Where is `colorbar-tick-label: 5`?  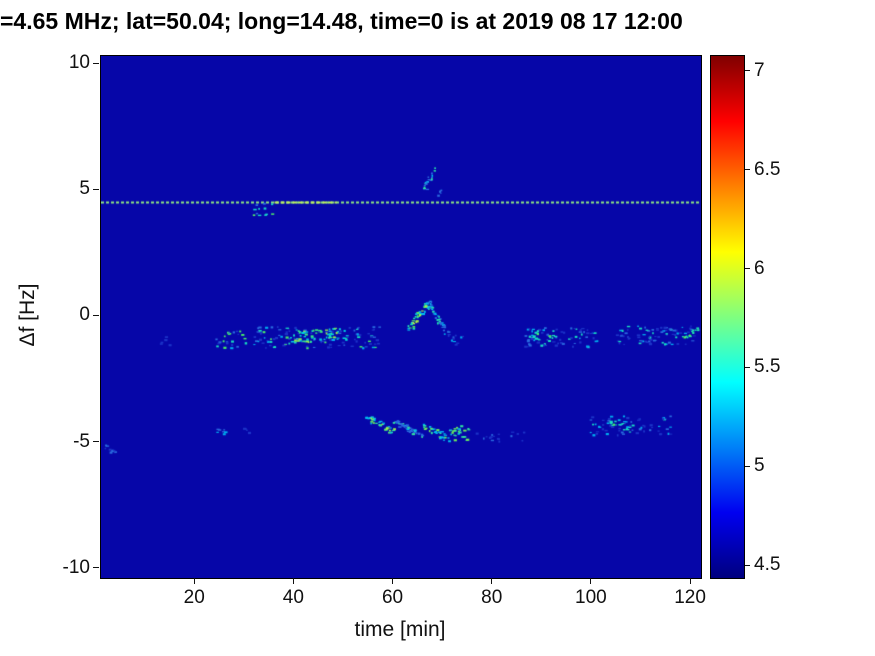 colorbar-tick-label: 5 is located at coordinates (759, 466).